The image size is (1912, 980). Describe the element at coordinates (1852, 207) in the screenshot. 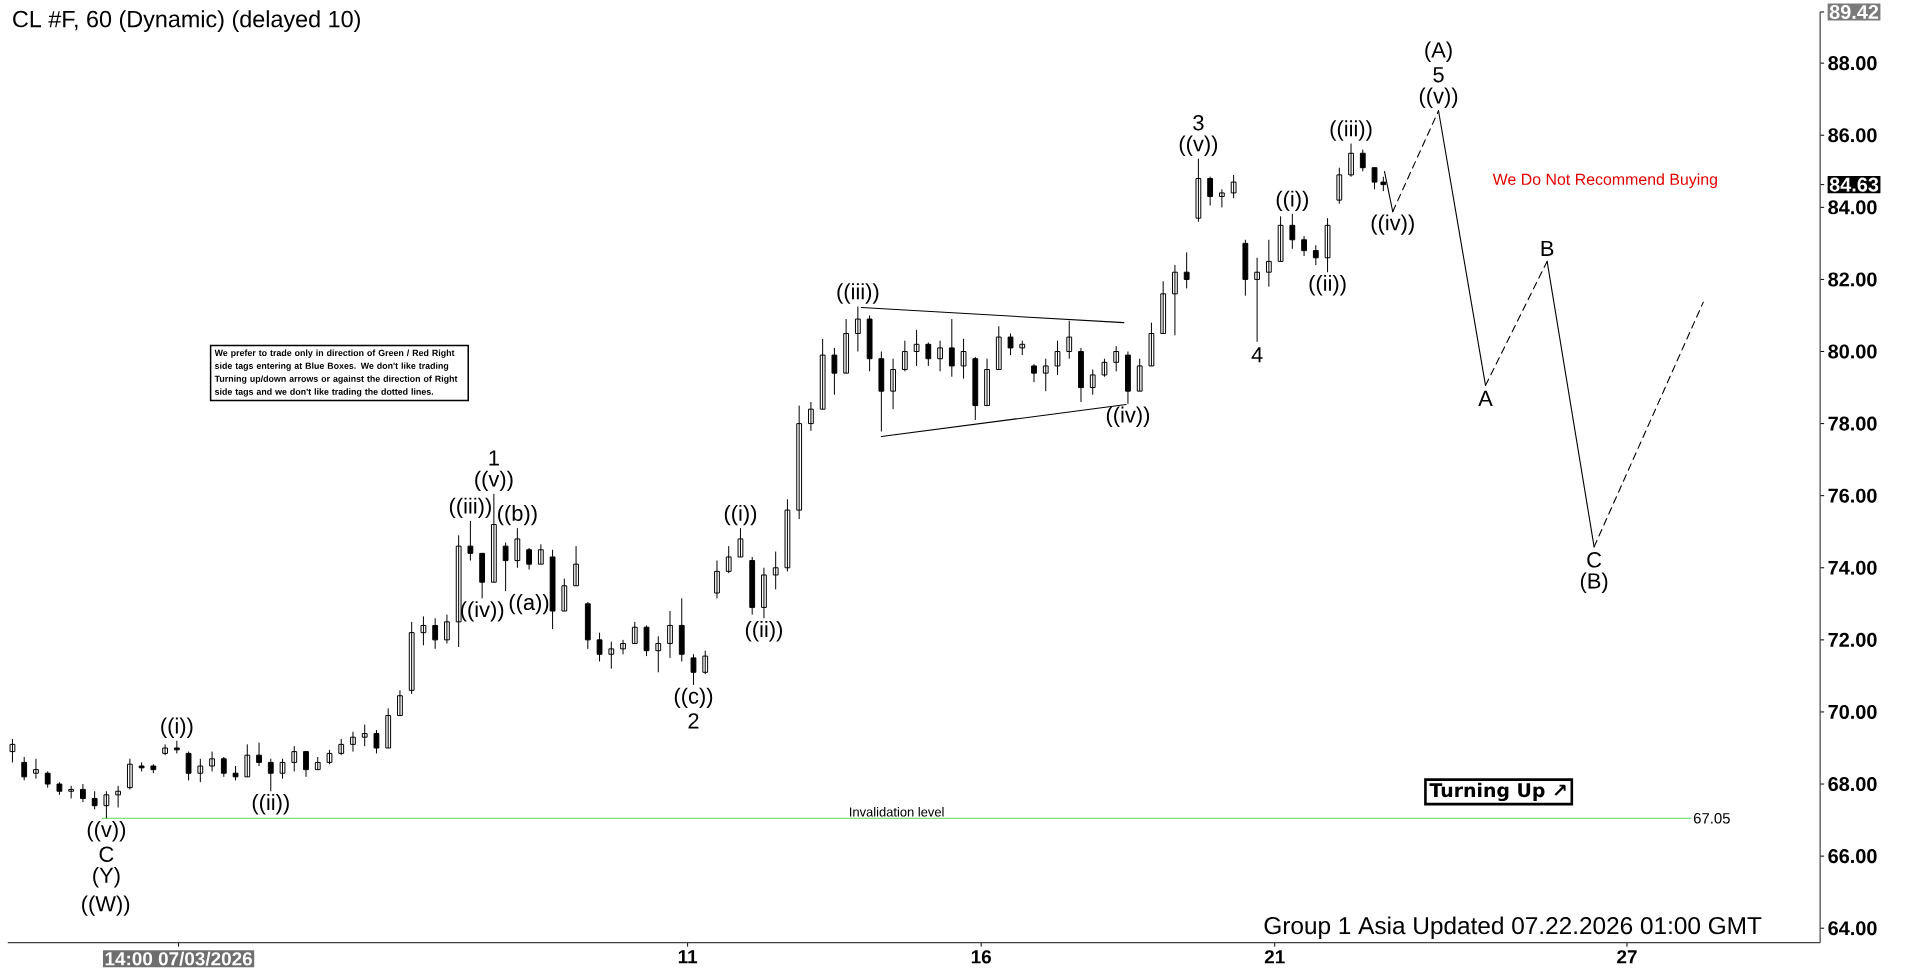

I see `y-tick-label: 84.00` at that location.